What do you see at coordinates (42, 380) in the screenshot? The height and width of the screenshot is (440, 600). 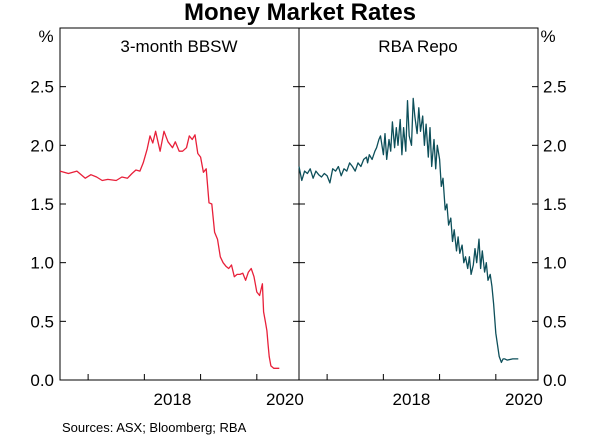 I see `y-tick-label-left: 0.0` at bounding box center [42, 380].